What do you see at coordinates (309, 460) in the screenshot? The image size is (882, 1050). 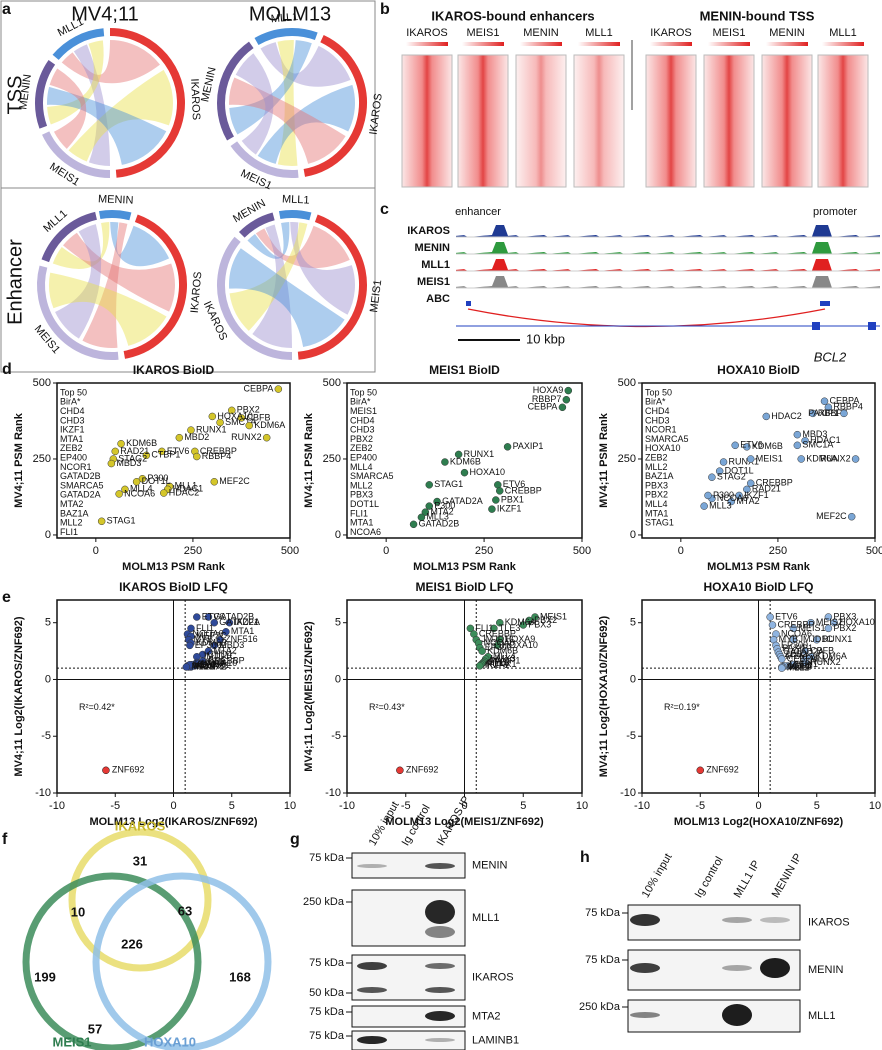 I see `y-axis-label: MV4;11 PSM Rank` at bounding box center [309, 460].